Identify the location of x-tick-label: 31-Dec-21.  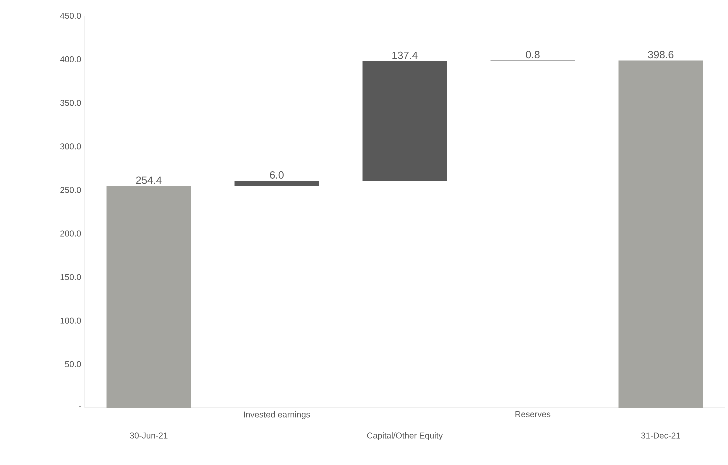
(660, 435).